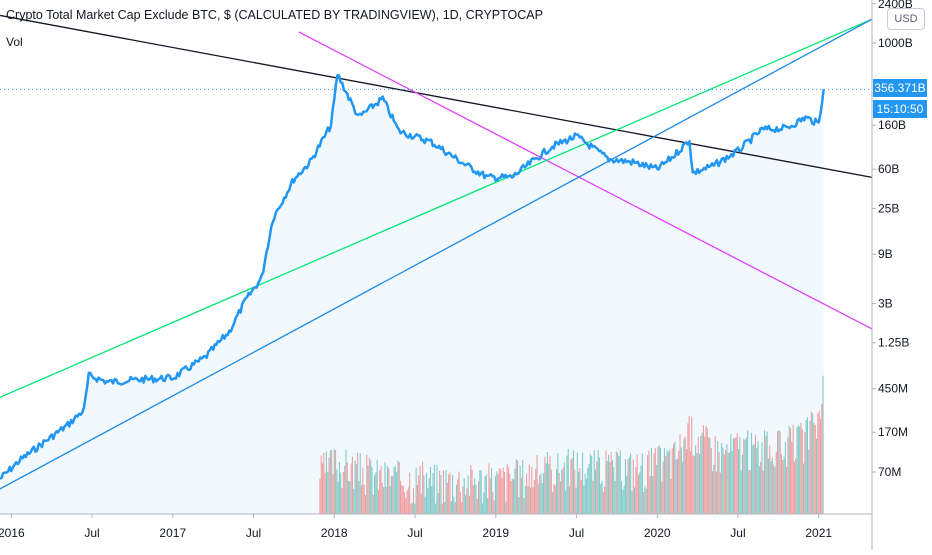  What do you see at coordinates (900, 88) in the screenshot?
I see `last-value-badge: 356.371B` at bounding box center [900, 88].